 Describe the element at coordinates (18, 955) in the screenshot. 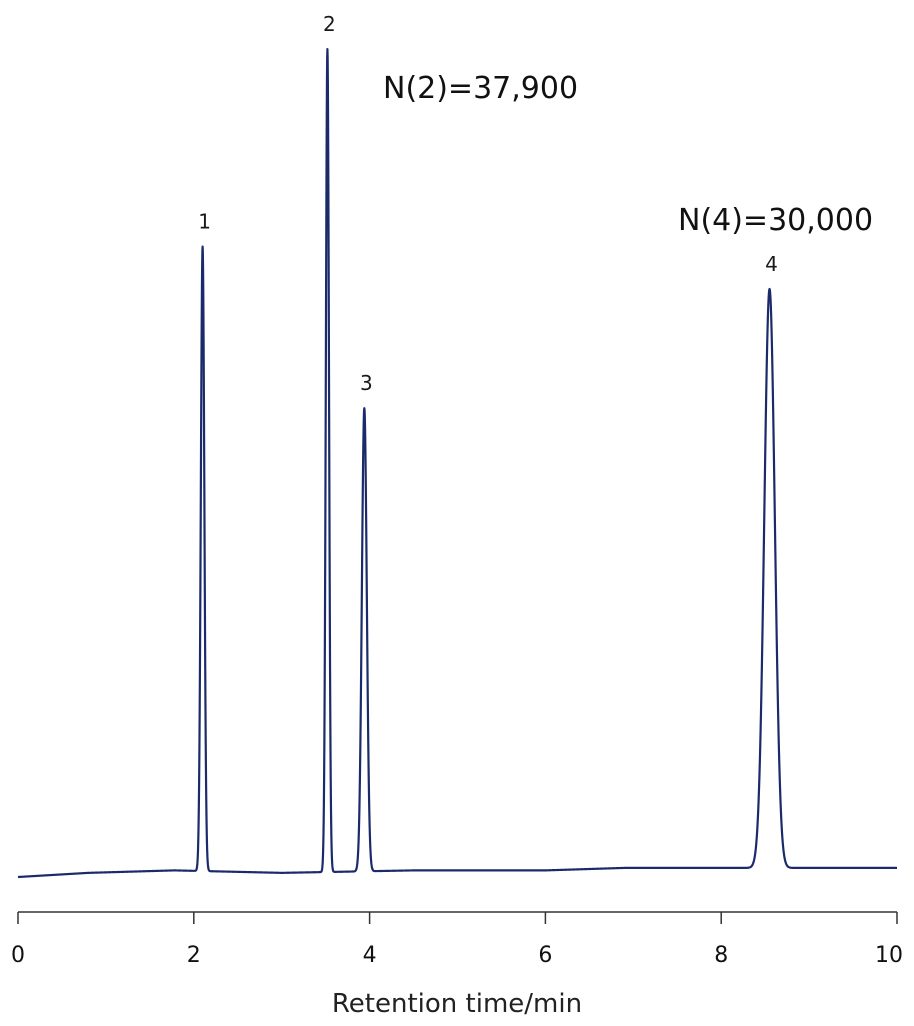

I see `x-tick-label: 0` at that location.